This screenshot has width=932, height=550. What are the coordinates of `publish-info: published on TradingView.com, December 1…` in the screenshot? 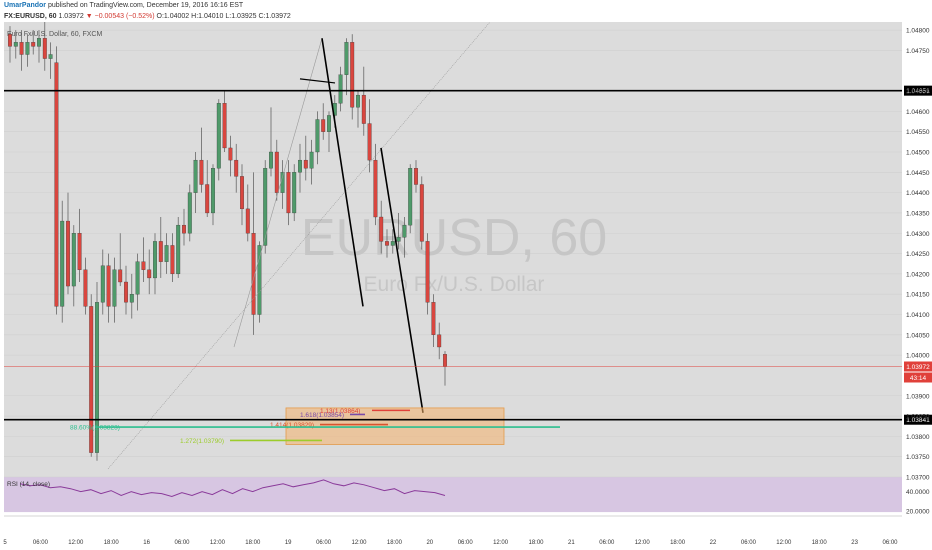 It's located at (145, 5).